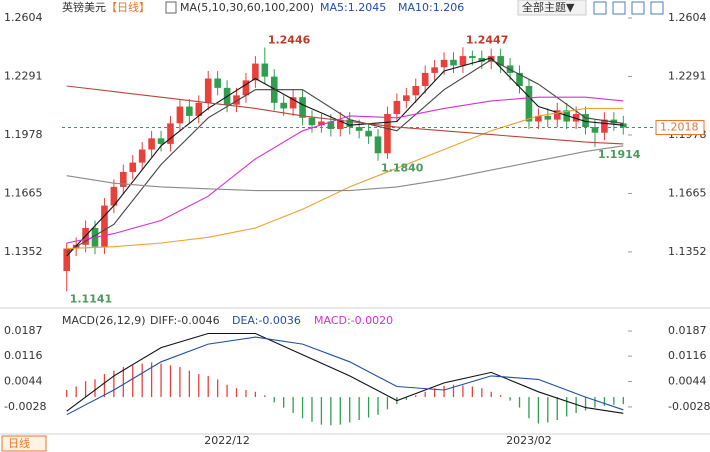 This screenshot has height=452, width=710. Describe the element at coordinates (680, 127) in the screenshot. I see `last-price-box` at that location.